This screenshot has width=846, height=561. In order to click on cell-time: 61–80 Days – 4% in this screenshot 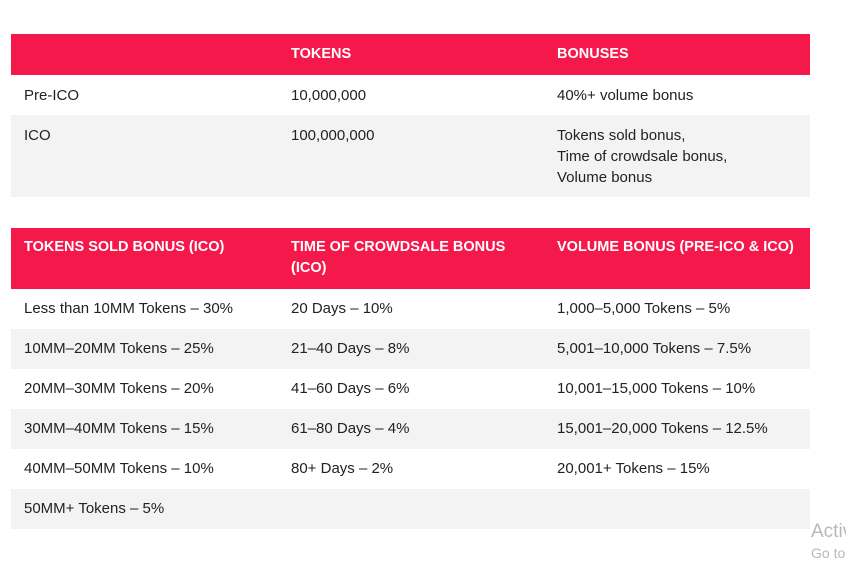, I will do `click(411, 429)`.